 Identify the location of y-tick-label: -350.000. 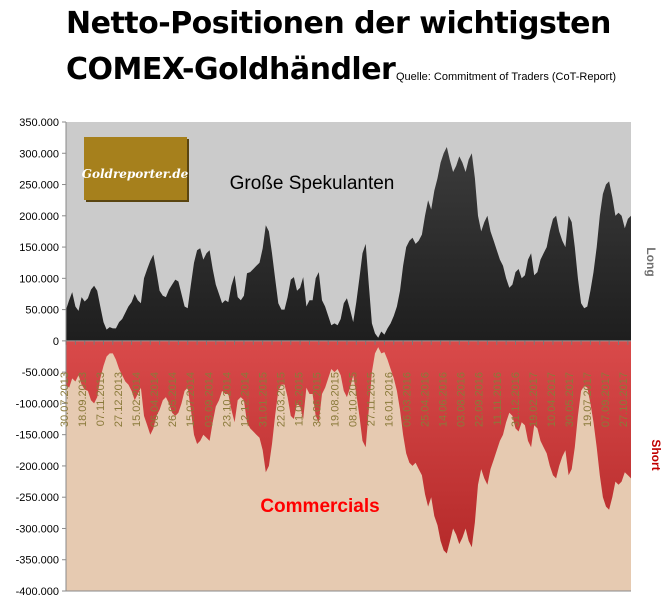
(37, 561).